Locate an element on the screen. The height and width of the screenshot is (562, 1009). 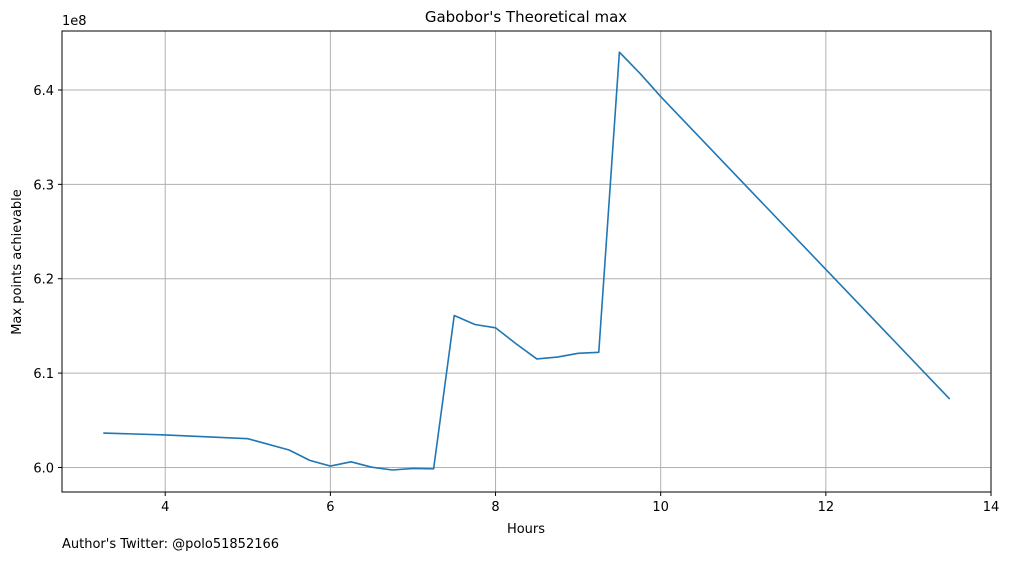
y-axis-label: Max points achievable is located at coordinates (17, 262).